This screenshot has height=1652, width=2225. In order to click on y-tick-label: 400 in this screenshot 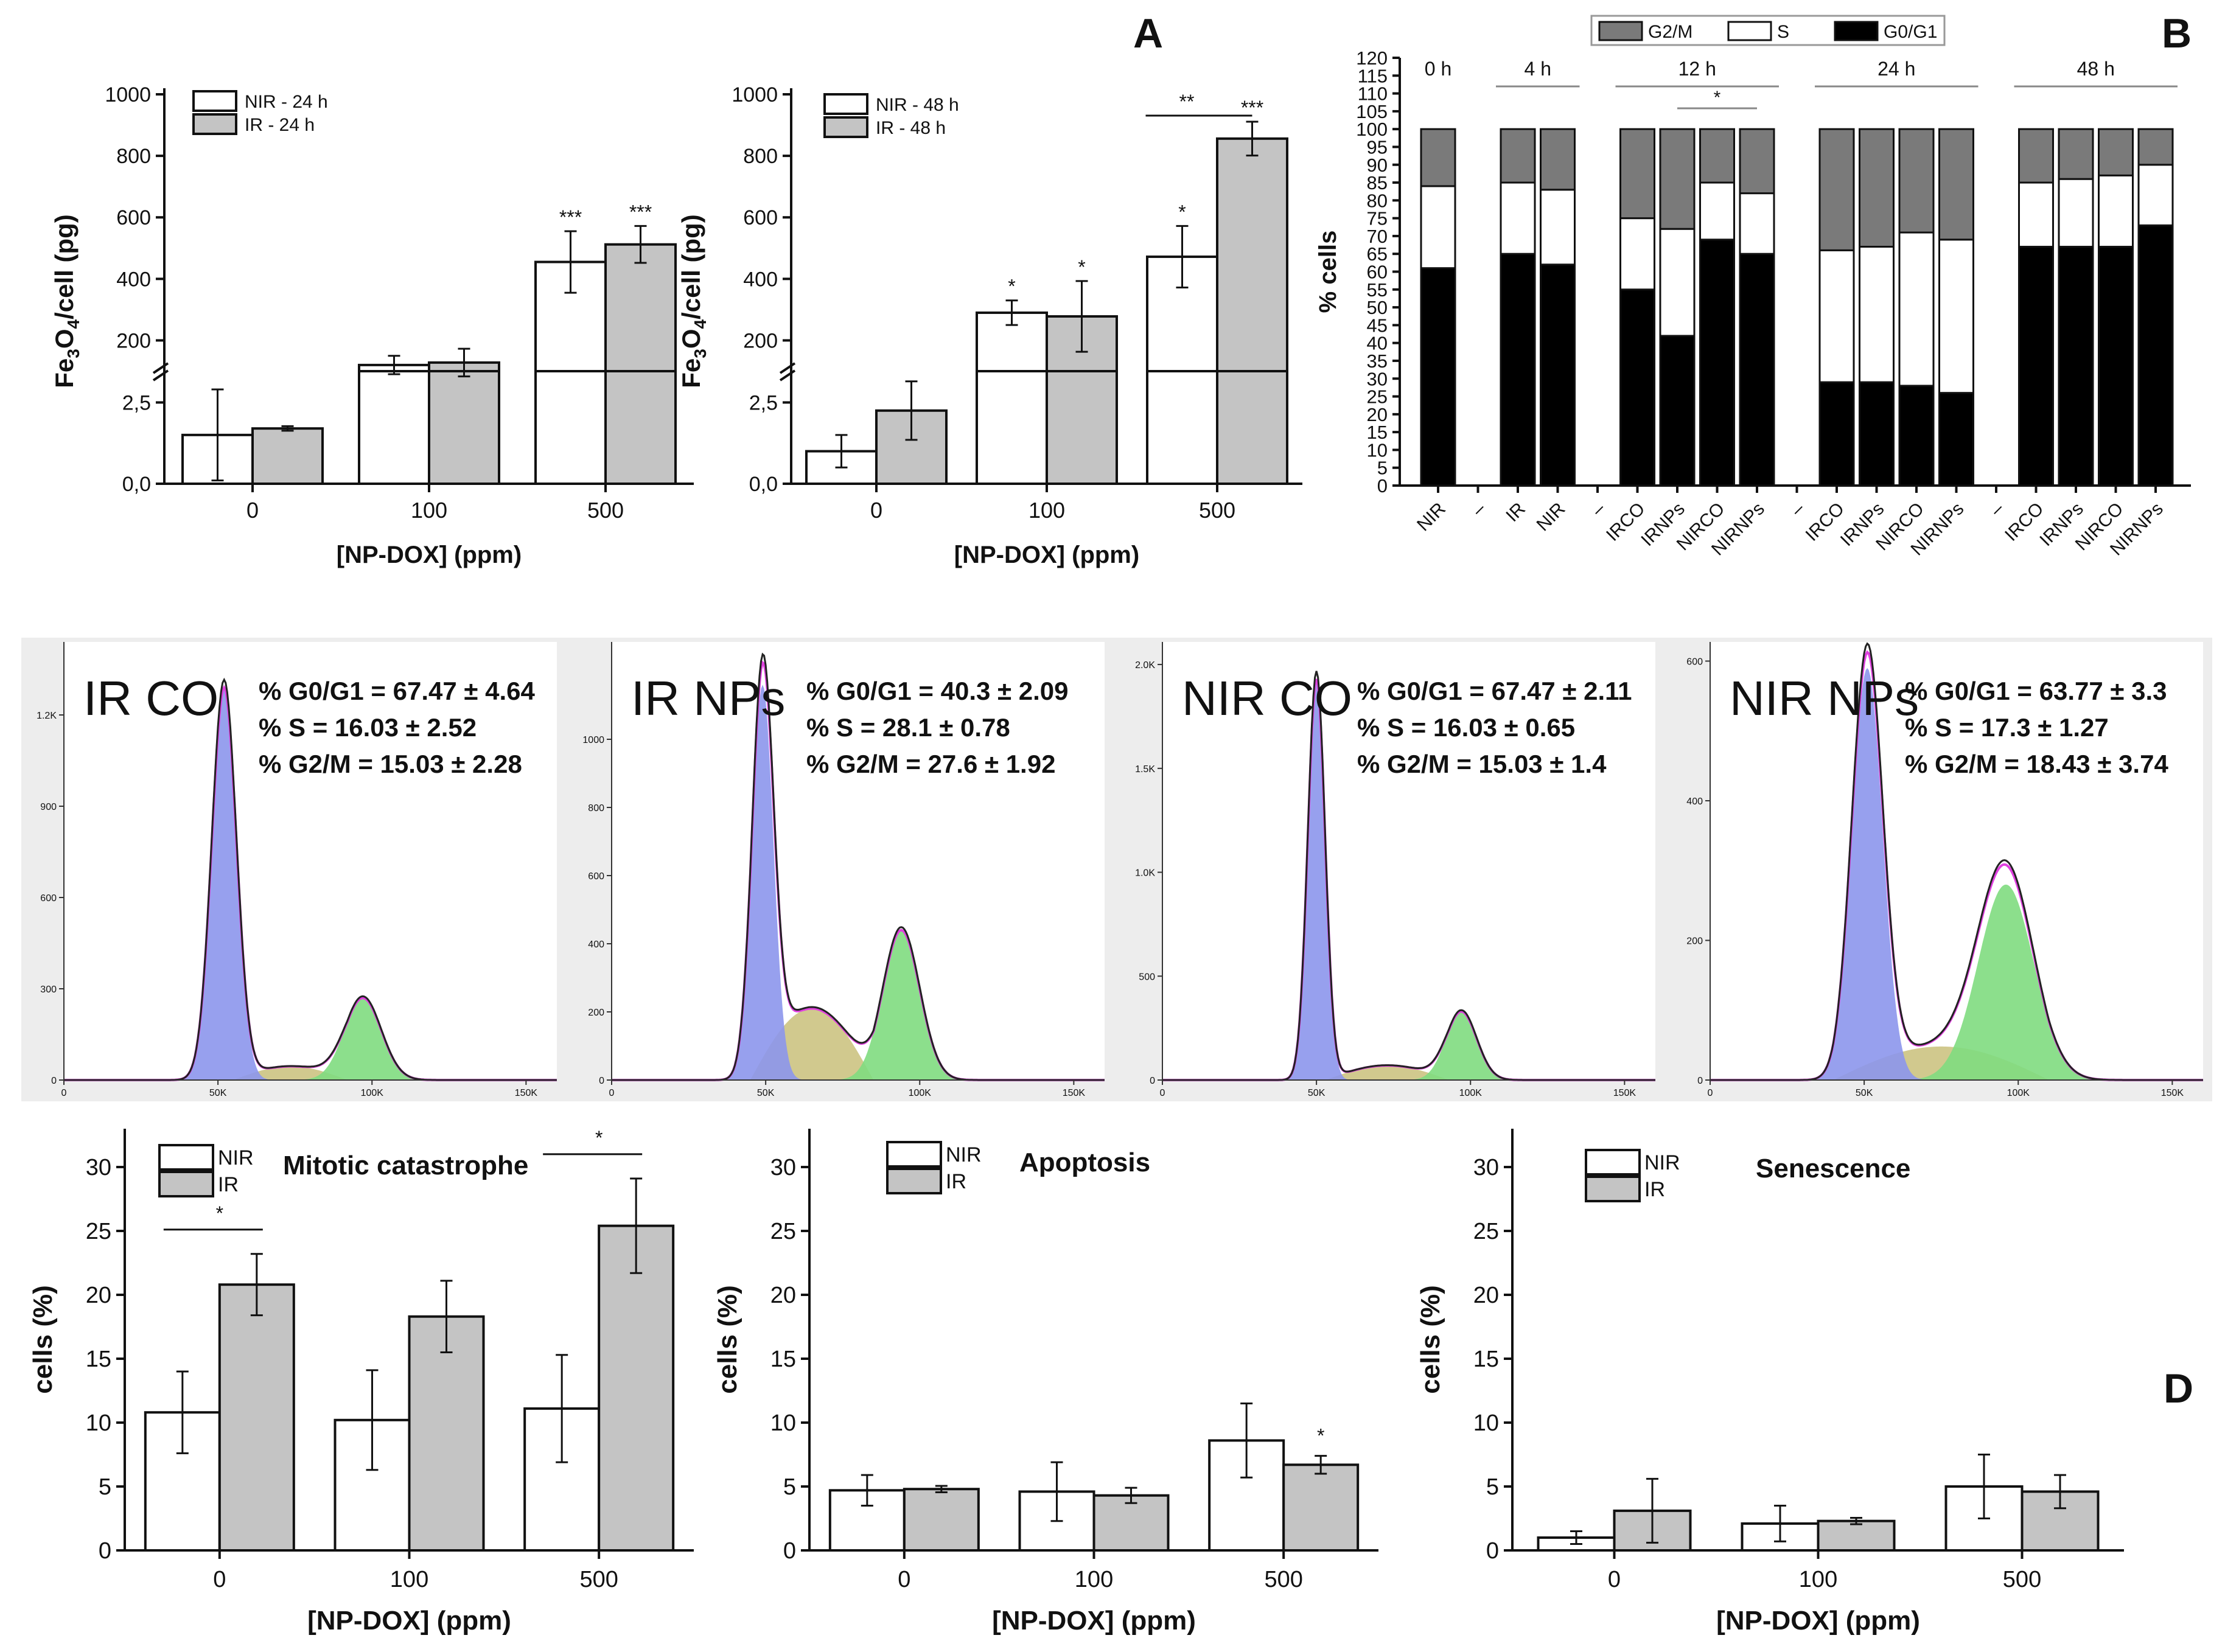, I will do `click(133, 279)`.